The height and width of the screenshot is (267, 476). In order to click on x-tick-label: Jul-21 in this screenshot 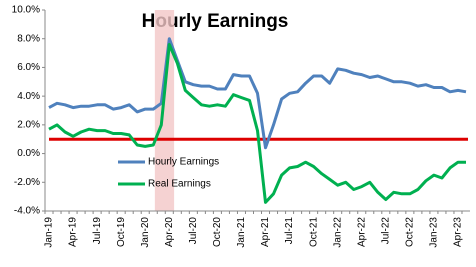, I will do `click(289, 231)`.